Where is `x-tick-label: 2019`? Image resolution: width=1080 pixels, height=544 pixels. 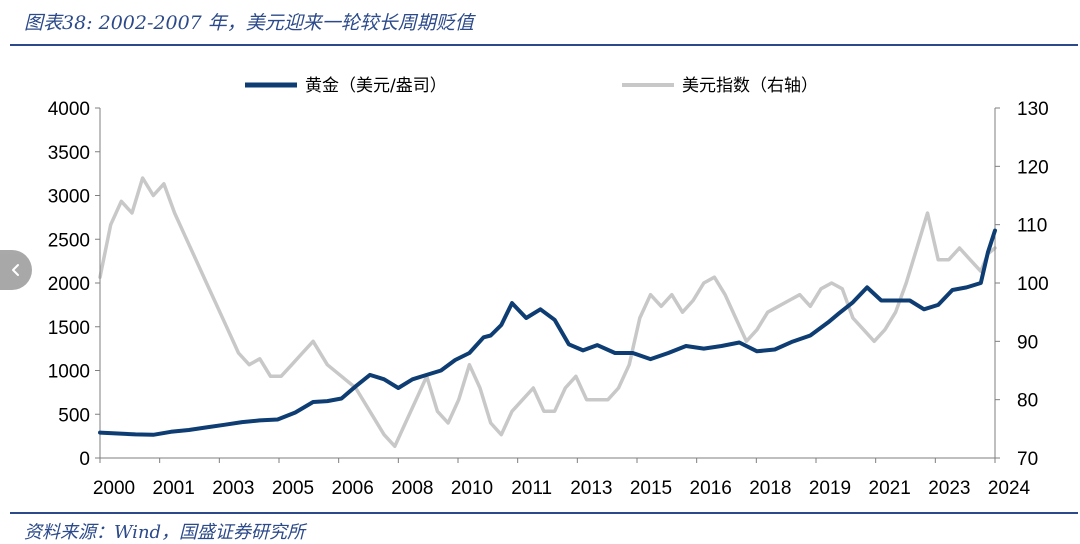
x-tick-label: 2019 is located at coordinates (830, 488).